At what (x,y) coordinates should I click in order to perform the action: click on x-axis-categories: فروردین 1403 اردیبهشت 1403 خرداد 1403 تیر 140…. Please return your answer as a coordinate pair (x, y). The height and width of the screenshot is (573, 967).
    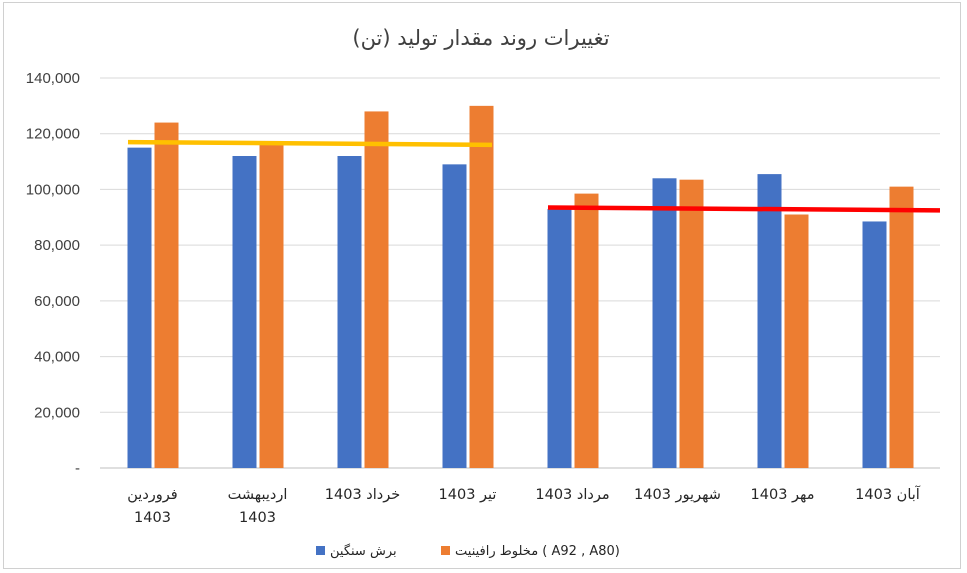
    Looking at the image, I should click on (524, 505).